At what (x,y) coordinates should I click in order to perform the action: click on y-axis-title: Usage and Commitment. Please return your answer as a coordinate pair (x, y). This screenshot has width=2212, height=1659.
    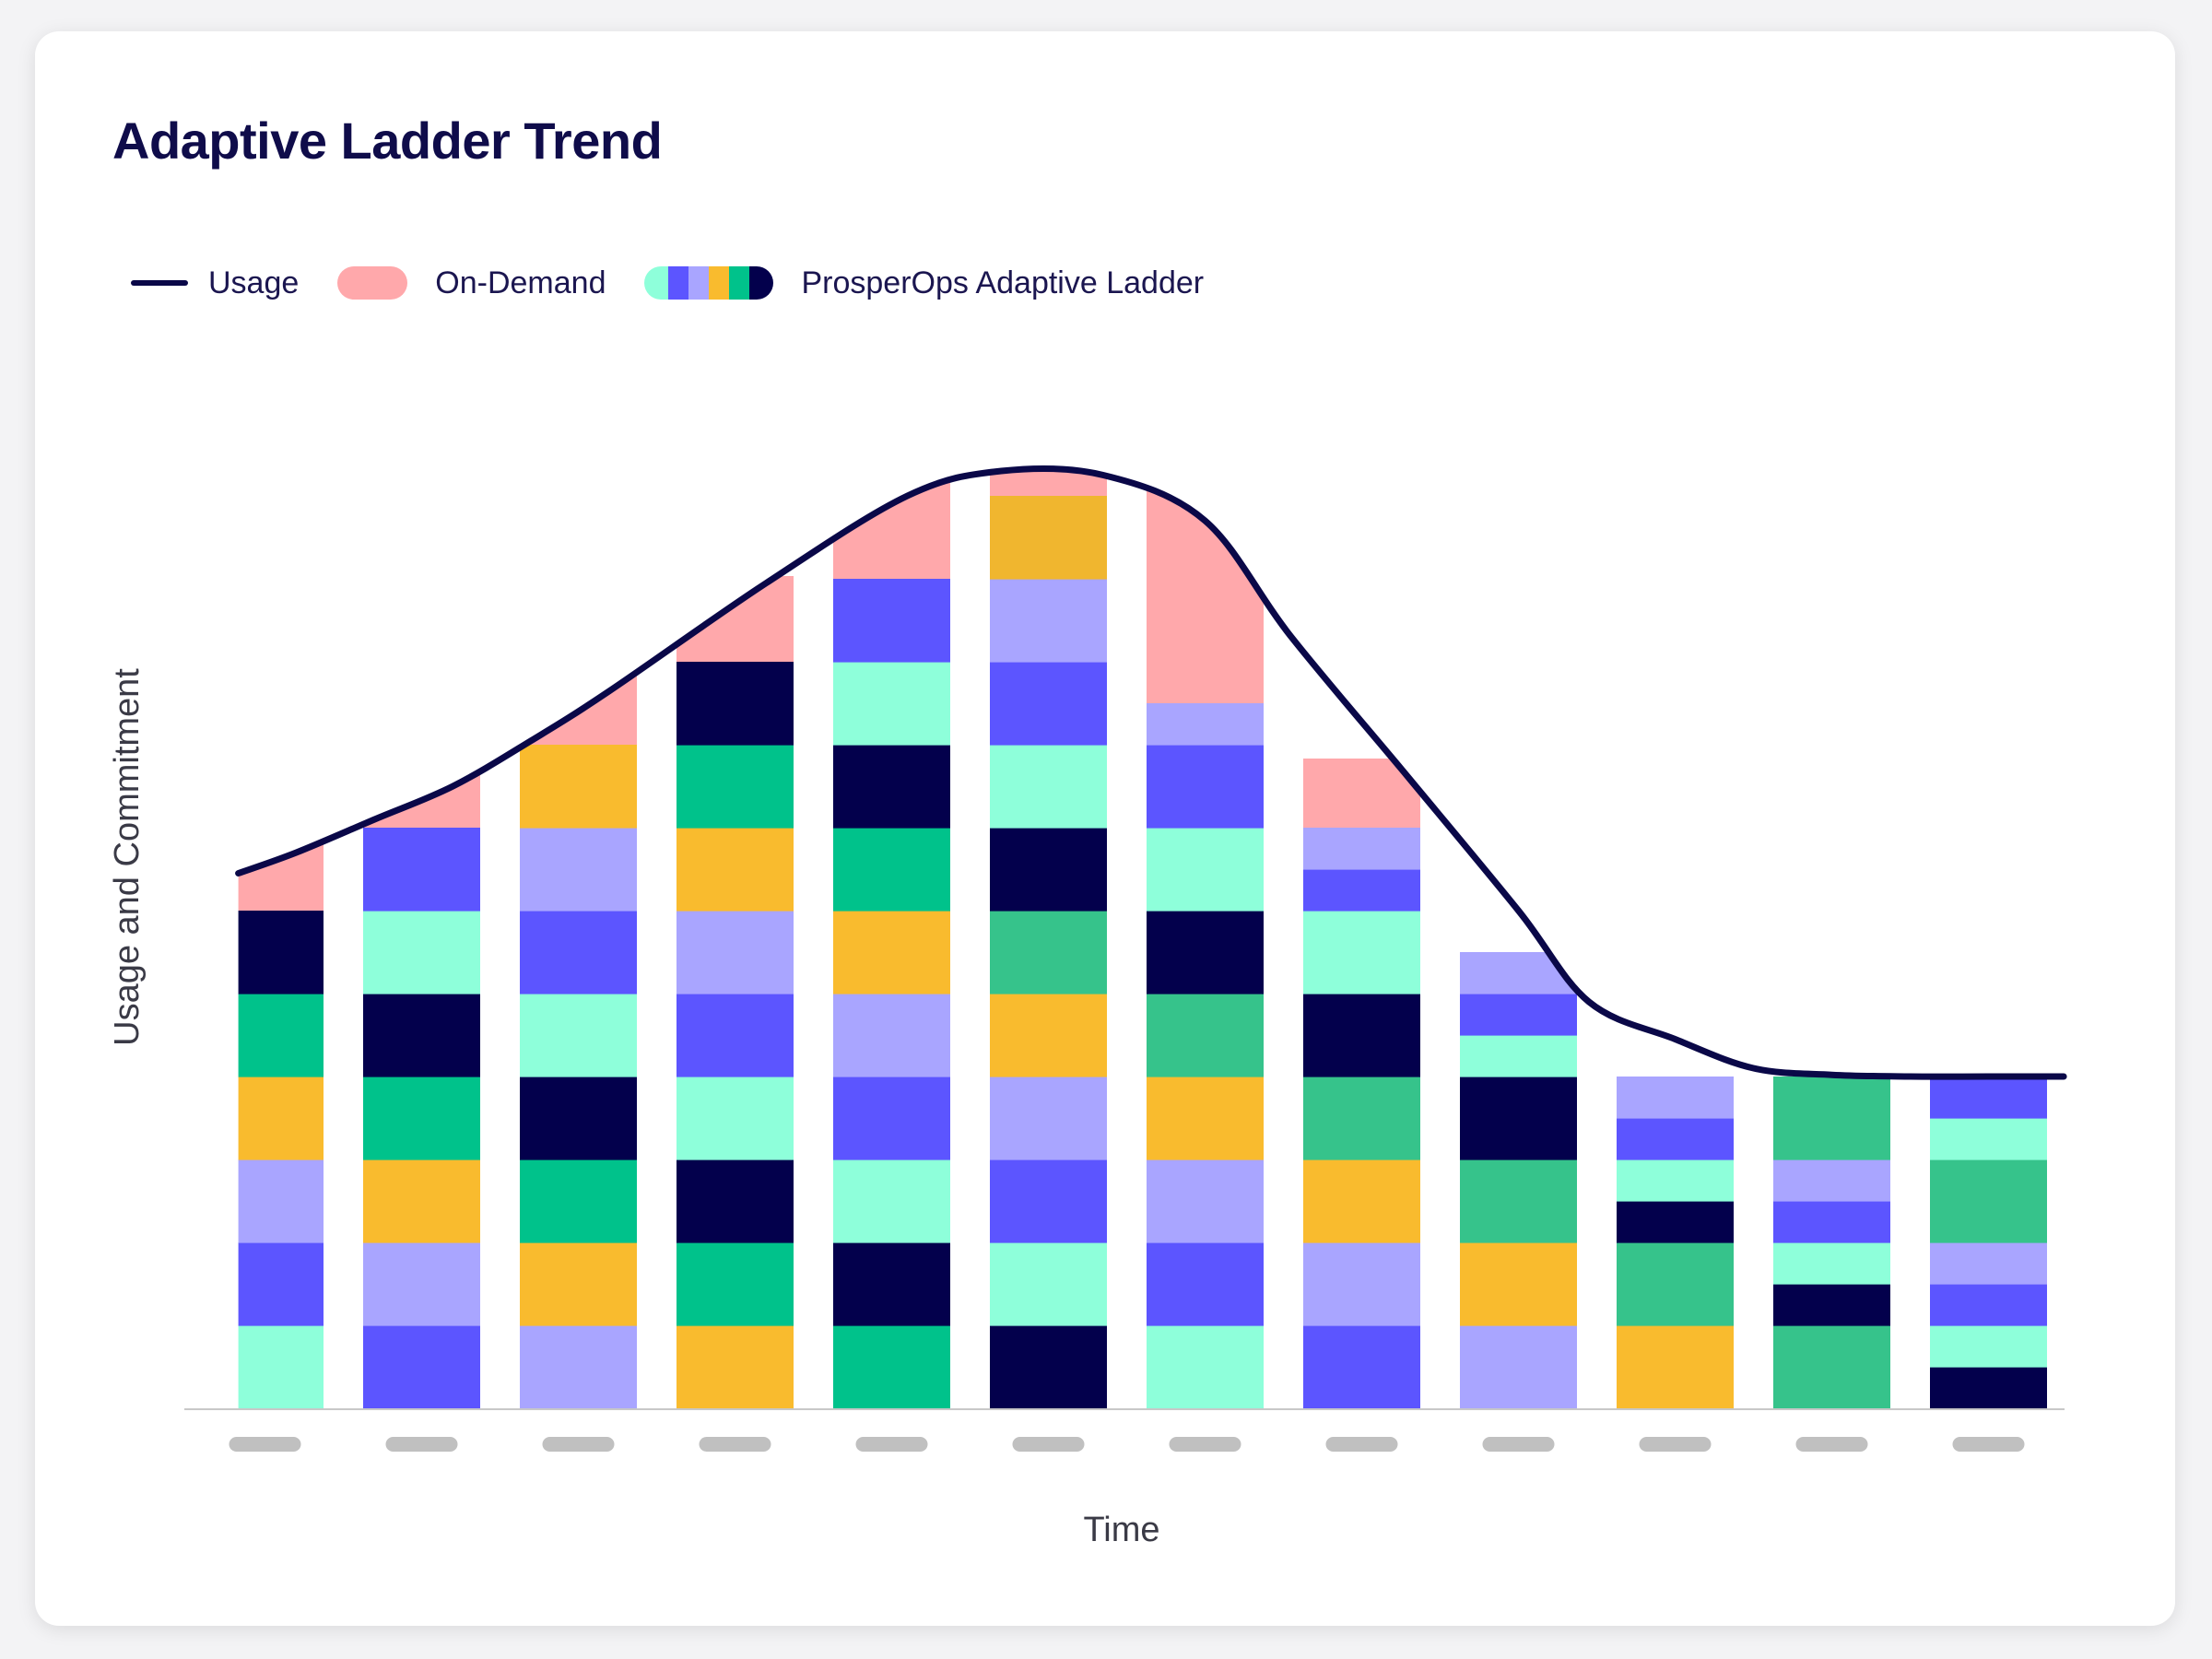
    Looking at the image, I should click on (127, 857).